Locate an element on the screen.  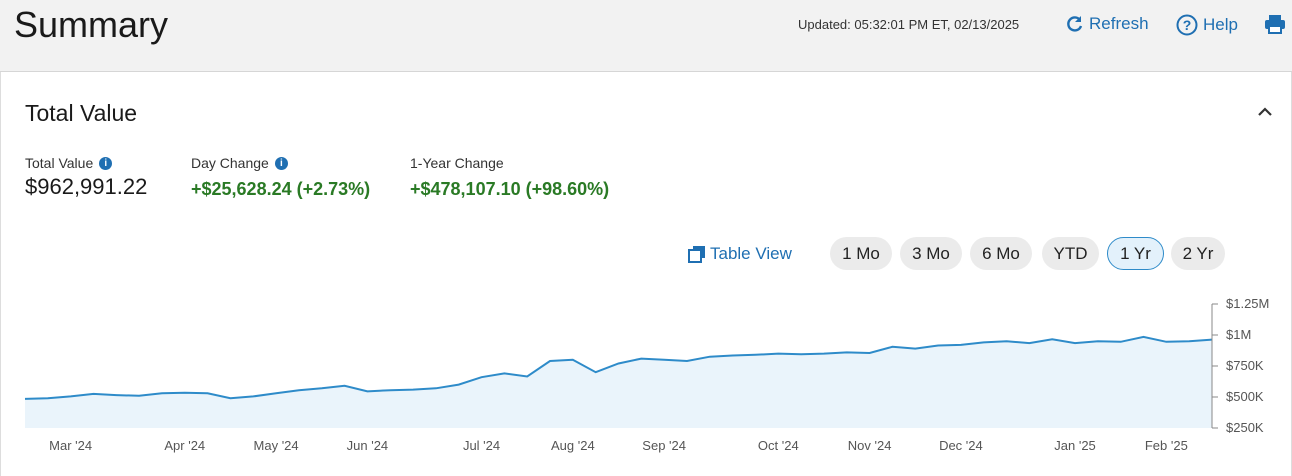
range-button: 2 Yr is located at coordinates (1198, 253).